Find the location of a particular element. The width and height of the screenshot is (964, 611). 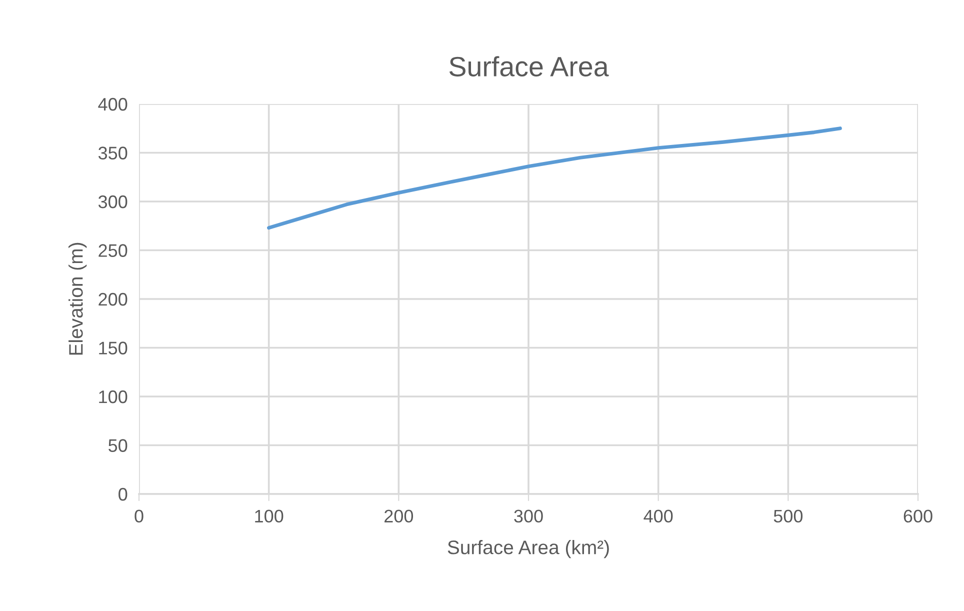

y-tick-label: 250 is located at coordinates (113, 250).